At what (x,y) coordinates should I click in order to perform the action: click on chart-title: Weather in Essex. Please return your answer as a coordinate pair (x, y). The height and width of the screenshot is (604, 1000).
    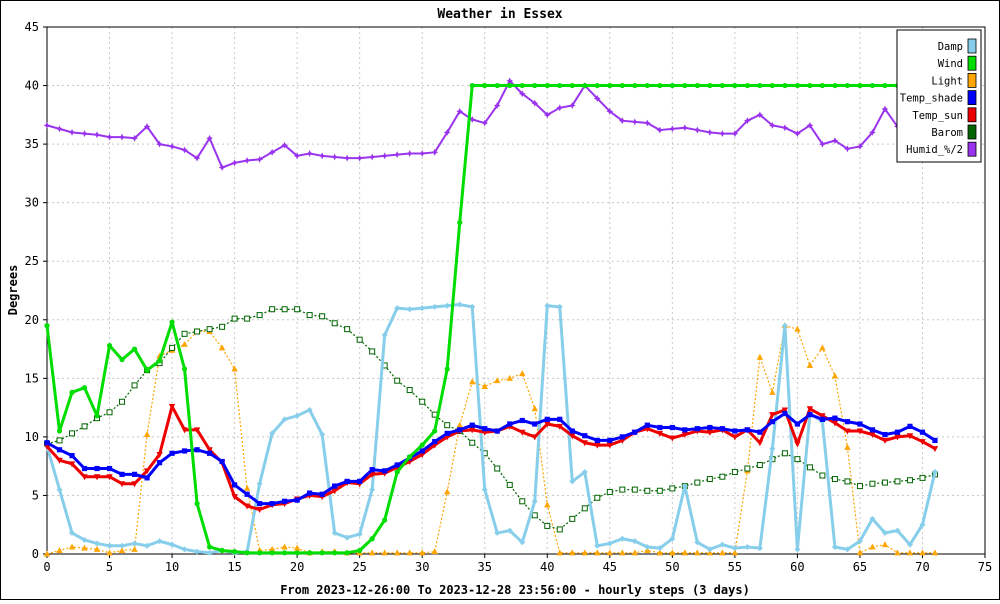
    Looking at the image, I should click on (499, 14).